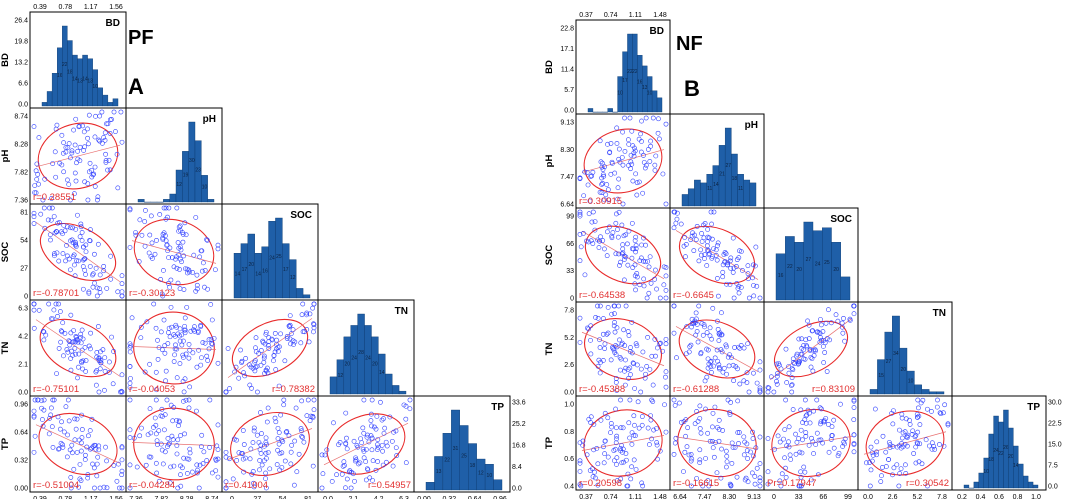 This screenshot has height=499, width=1079. Describe the element at coordinates (735, 179) in the screenshot. I see `histogram-count: 18` at that location.